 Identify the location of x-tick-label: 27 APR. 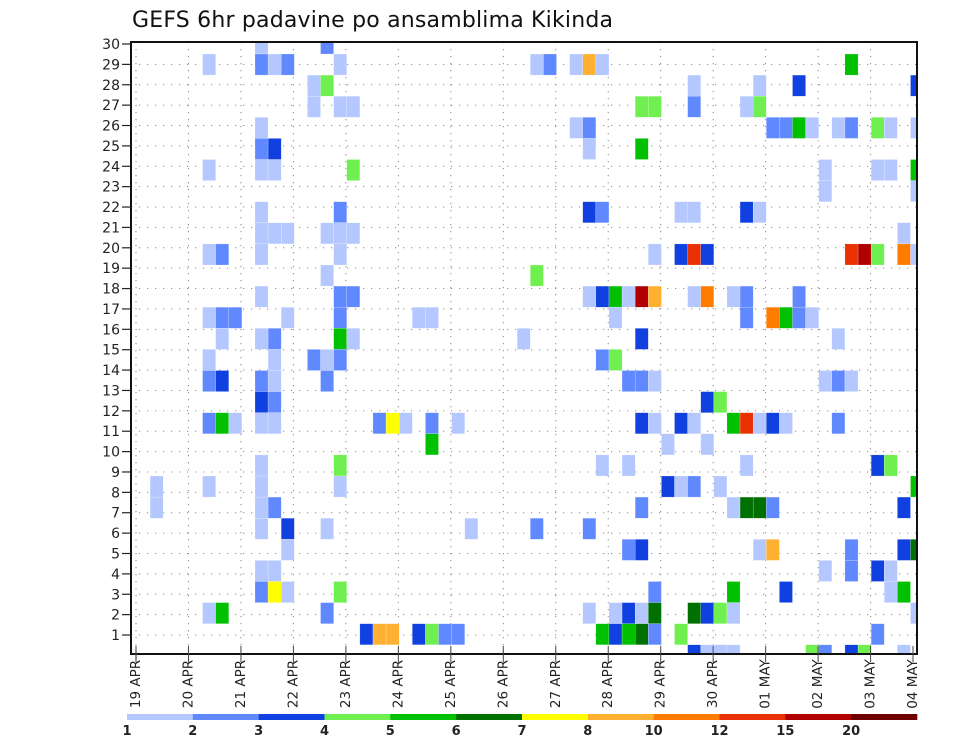
(556, 684).